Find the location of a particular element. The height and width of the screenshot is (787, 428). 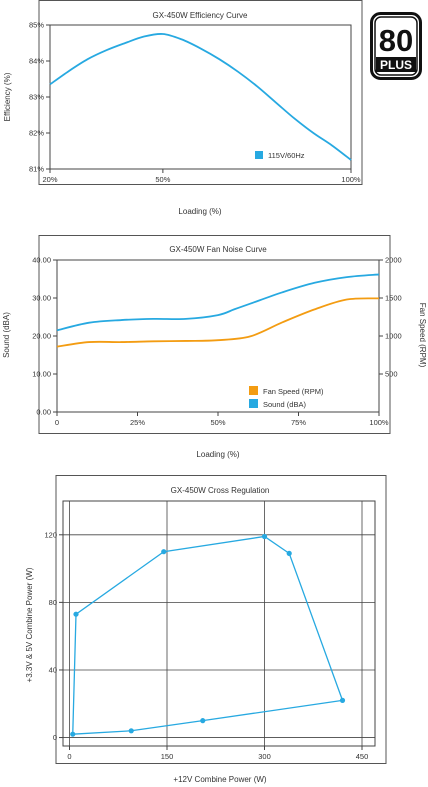

x-axis-label: +12V Combine Power (W) is located at coordinates (219, 779).